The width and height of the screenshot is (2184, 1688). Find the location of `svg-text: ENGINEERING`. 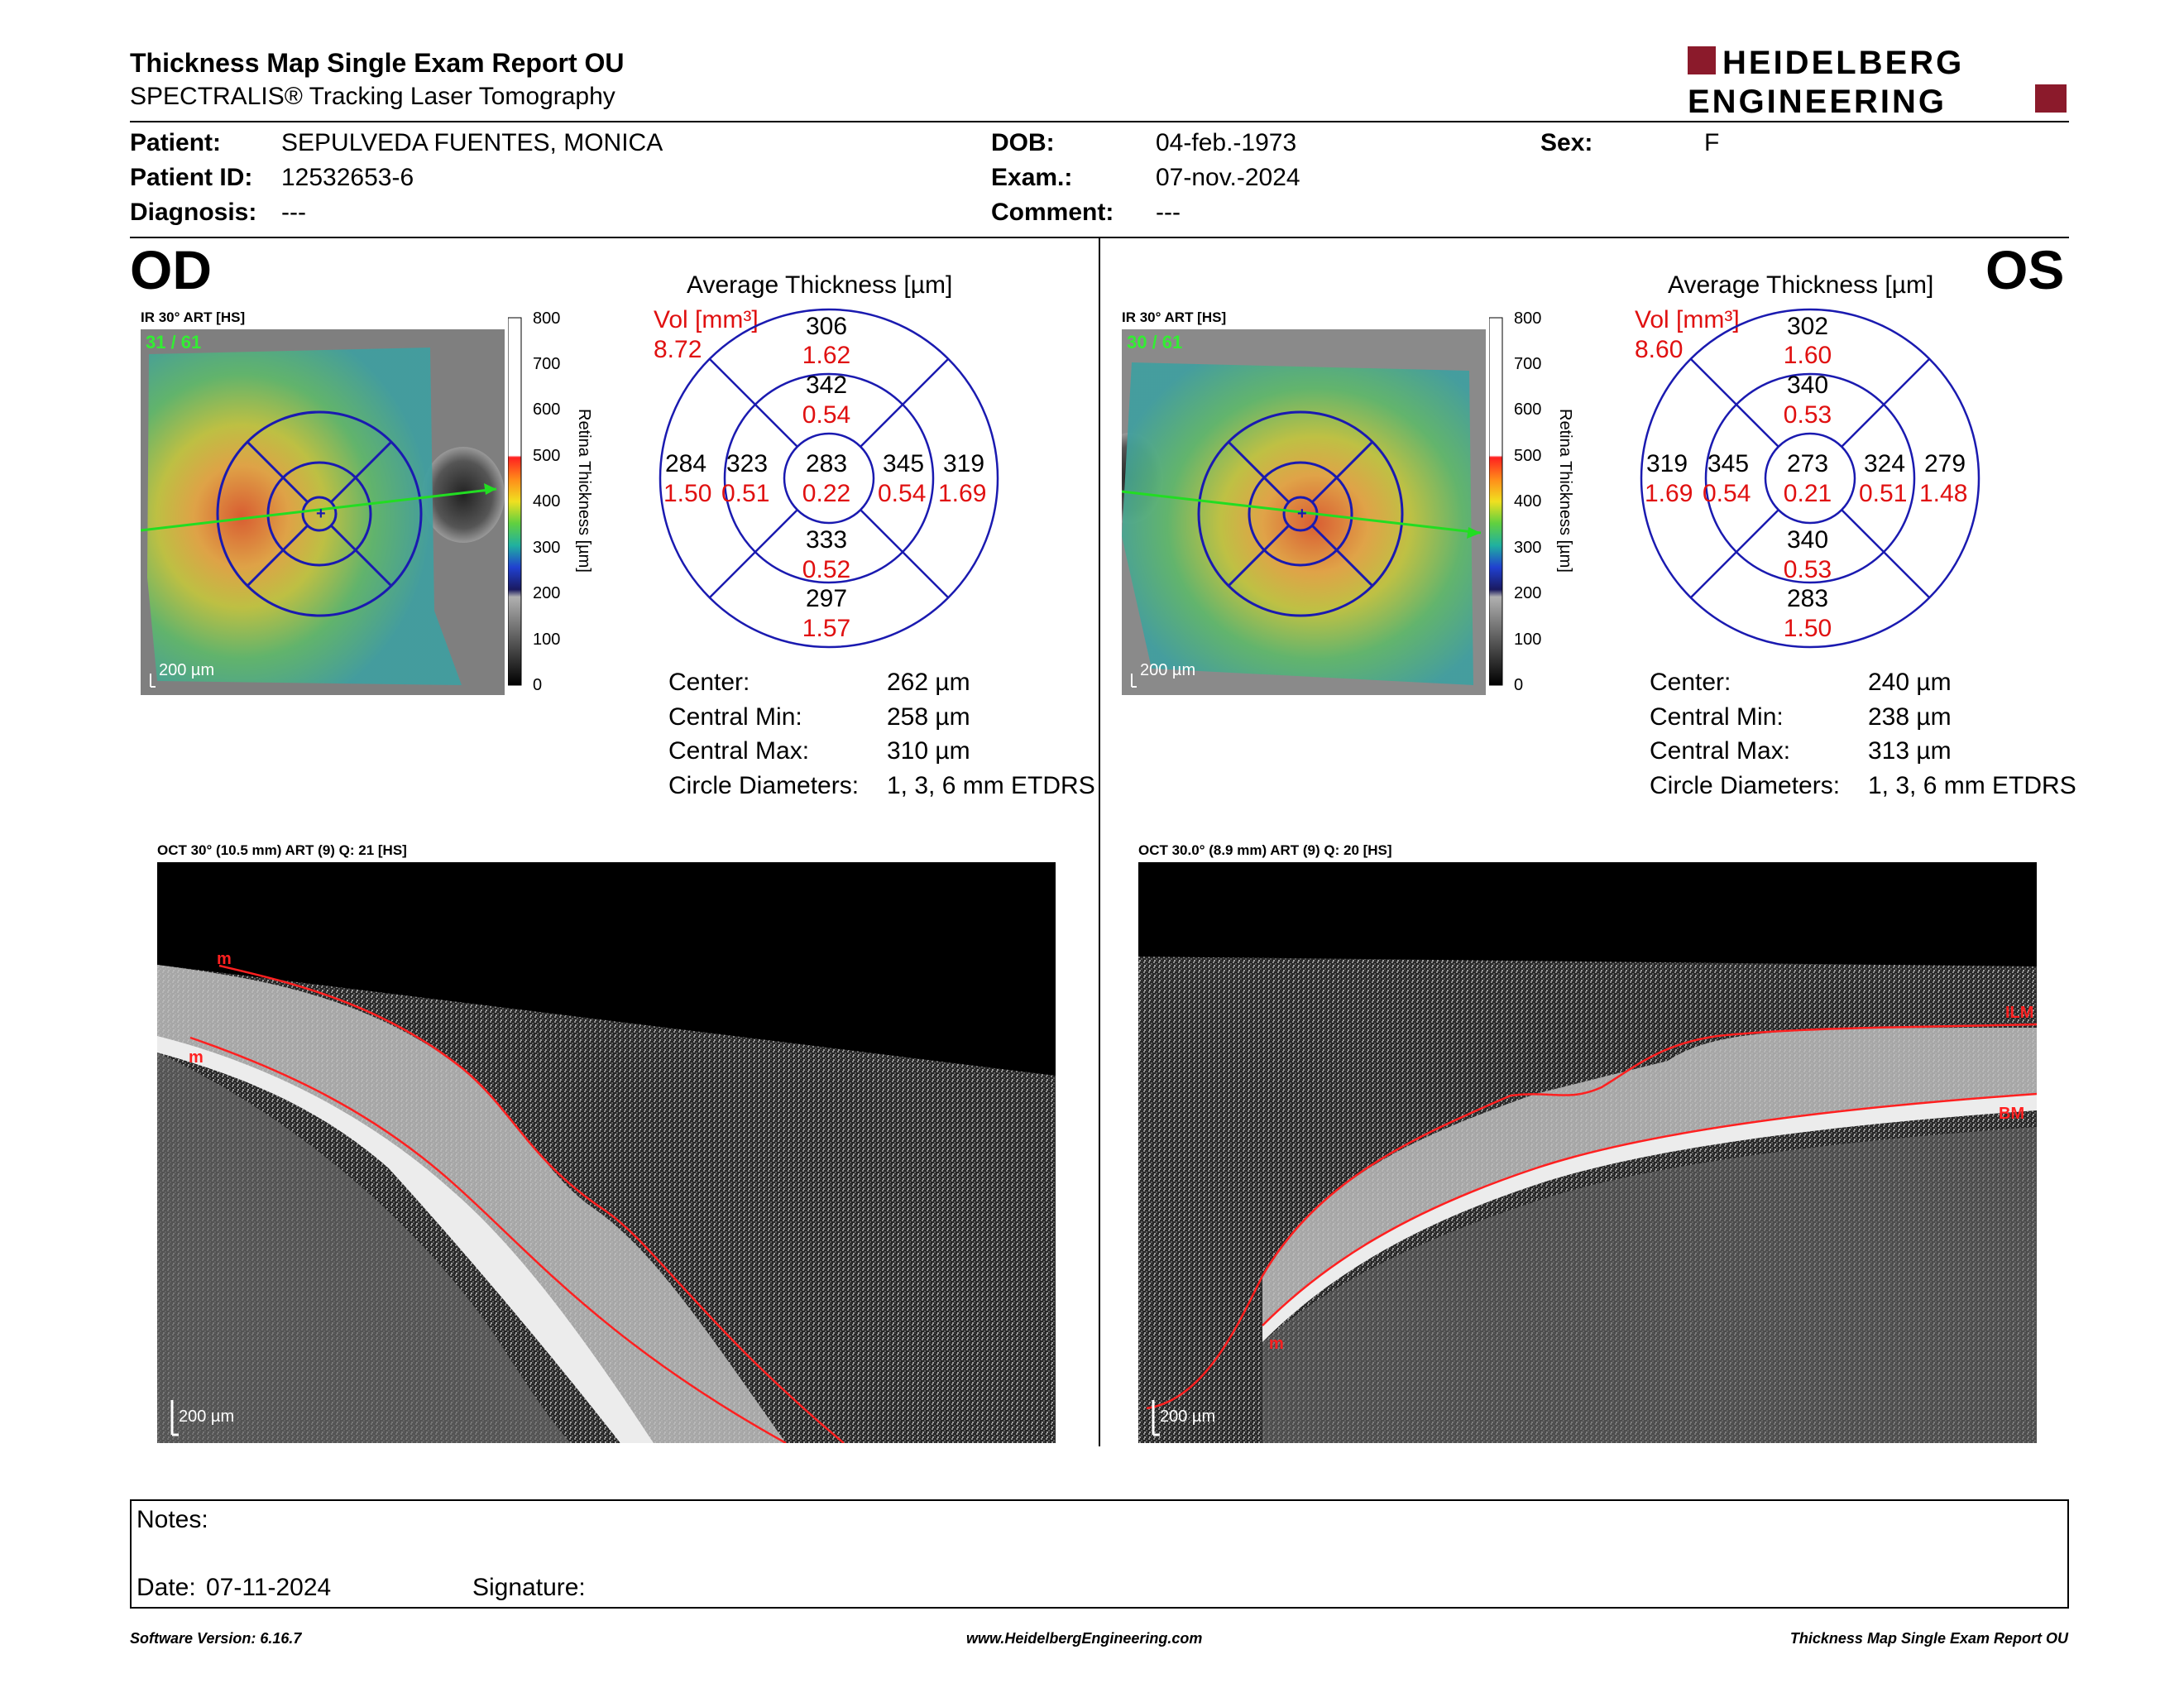

svg-text: ENGINEERING is located at coordinates (1817, 101).